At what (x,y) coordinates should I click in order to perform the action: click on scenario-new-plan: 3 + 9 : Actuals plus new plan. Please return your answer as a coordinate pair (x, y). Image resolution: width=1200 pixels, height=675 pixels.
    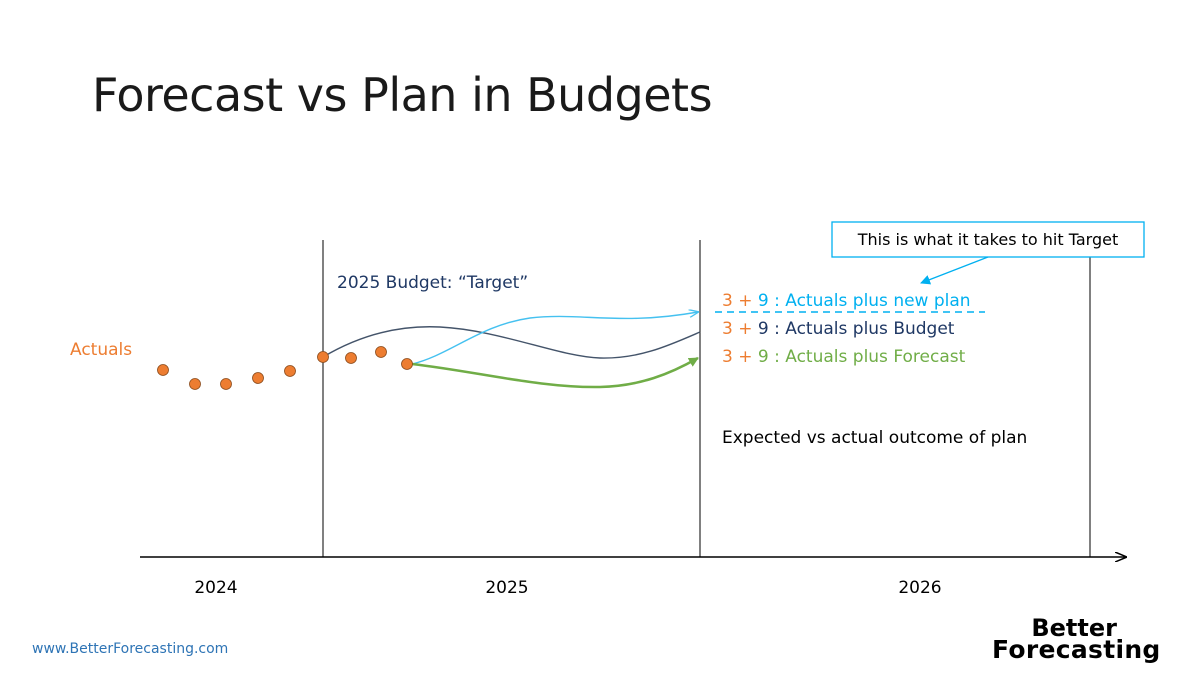
    Looking at the image, I should click on (846, 301).